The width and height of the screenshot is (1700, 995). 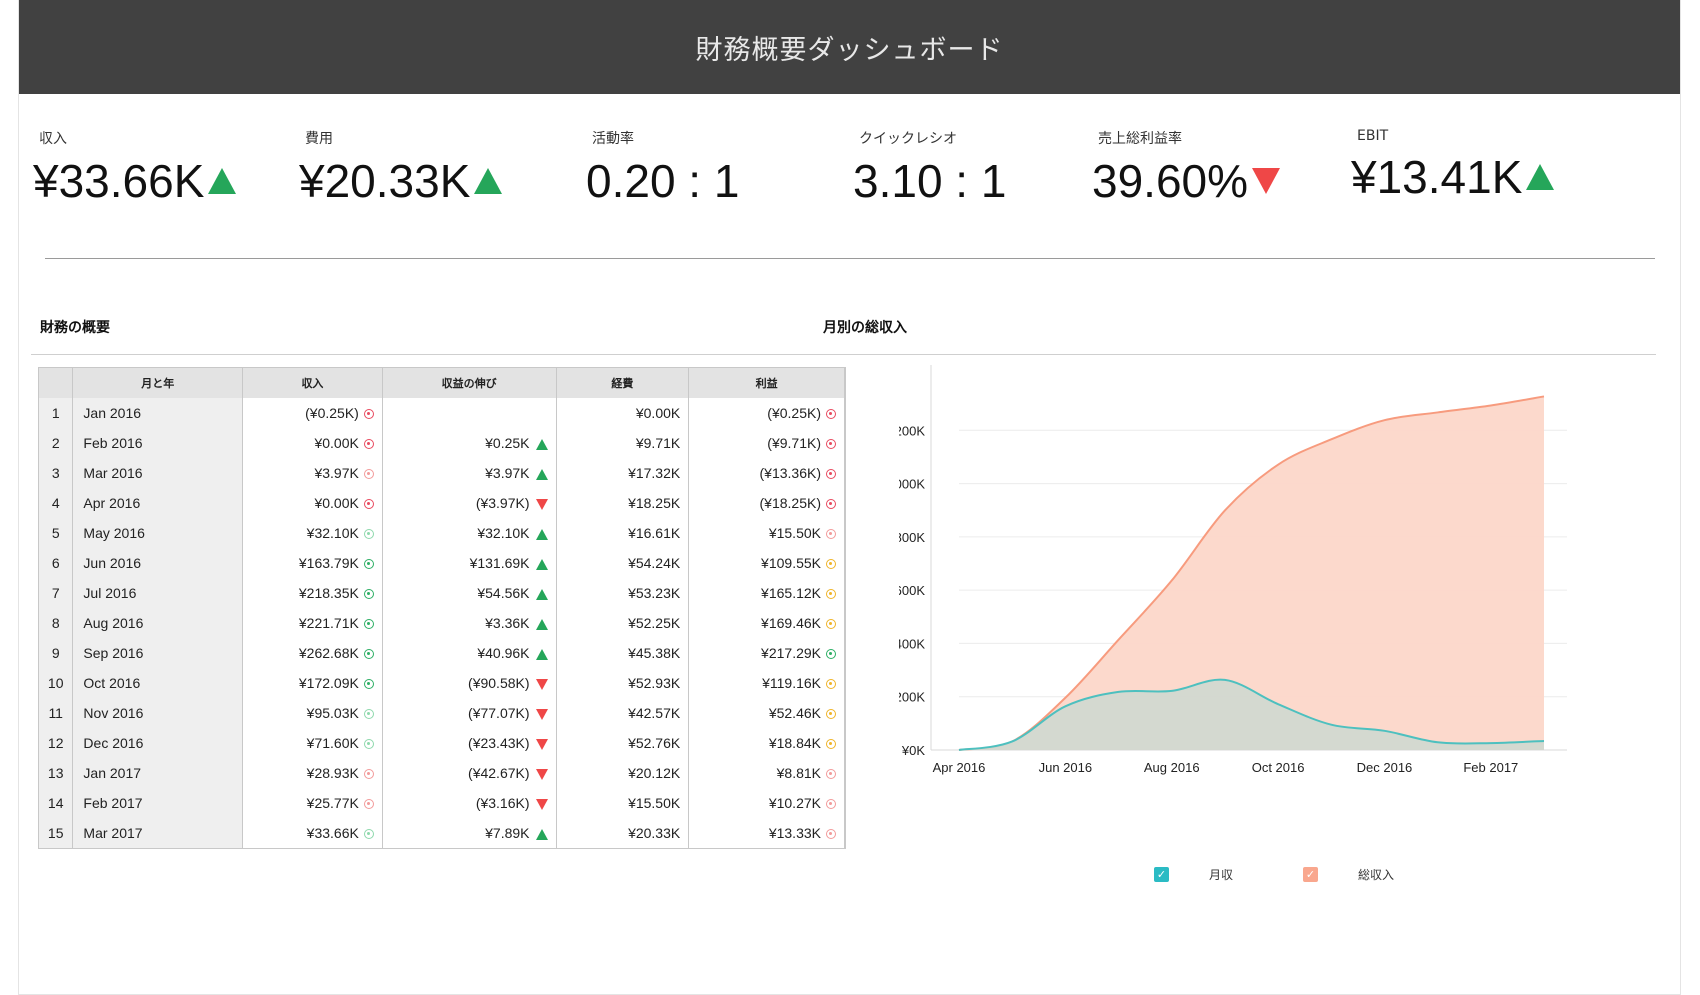 What do you see at coordinates (794, 533) in the screenshot?
I see `row-profit: ¥15.50K` at bounding box center [794, 533].